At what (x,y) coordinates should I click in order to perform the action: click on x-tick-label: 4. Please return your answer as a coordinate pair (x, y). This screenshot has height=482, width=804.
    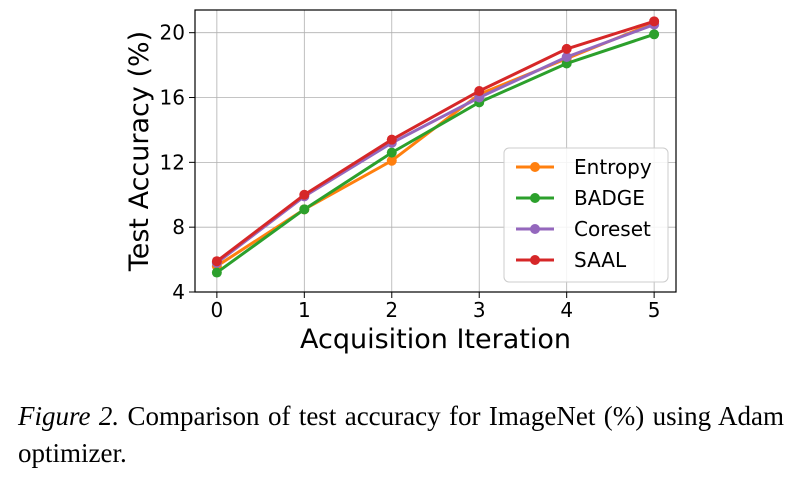
    Looking at the image, I should click on (566, 310).